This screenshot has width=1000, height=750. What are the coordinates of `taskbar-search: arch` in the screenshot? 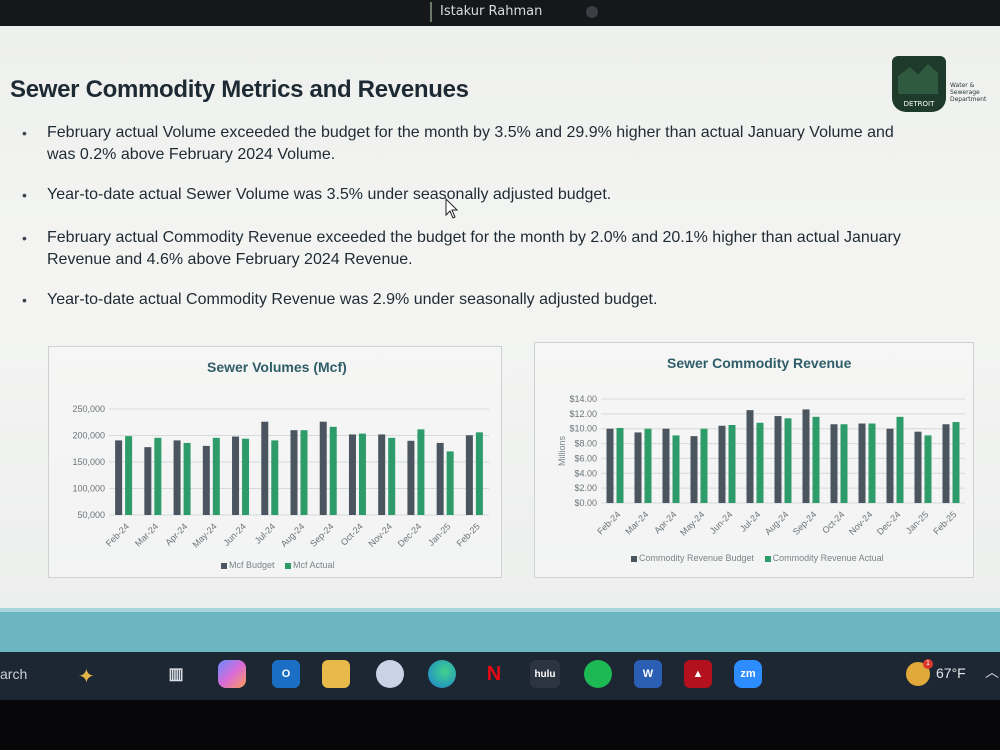 It's located at (14, 674).